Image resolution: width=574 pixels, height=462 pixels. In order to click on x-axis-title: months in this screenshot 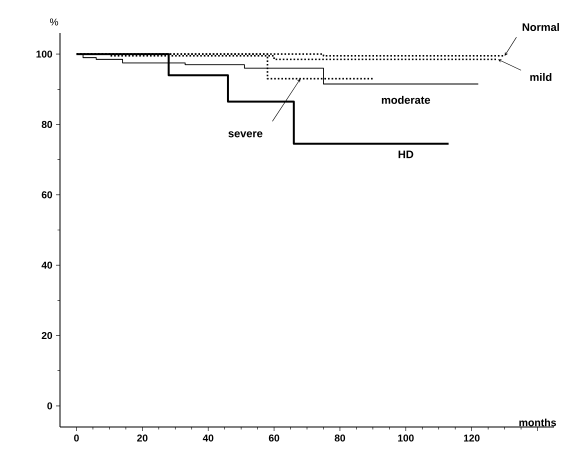, I will do `click(537, 422)`.